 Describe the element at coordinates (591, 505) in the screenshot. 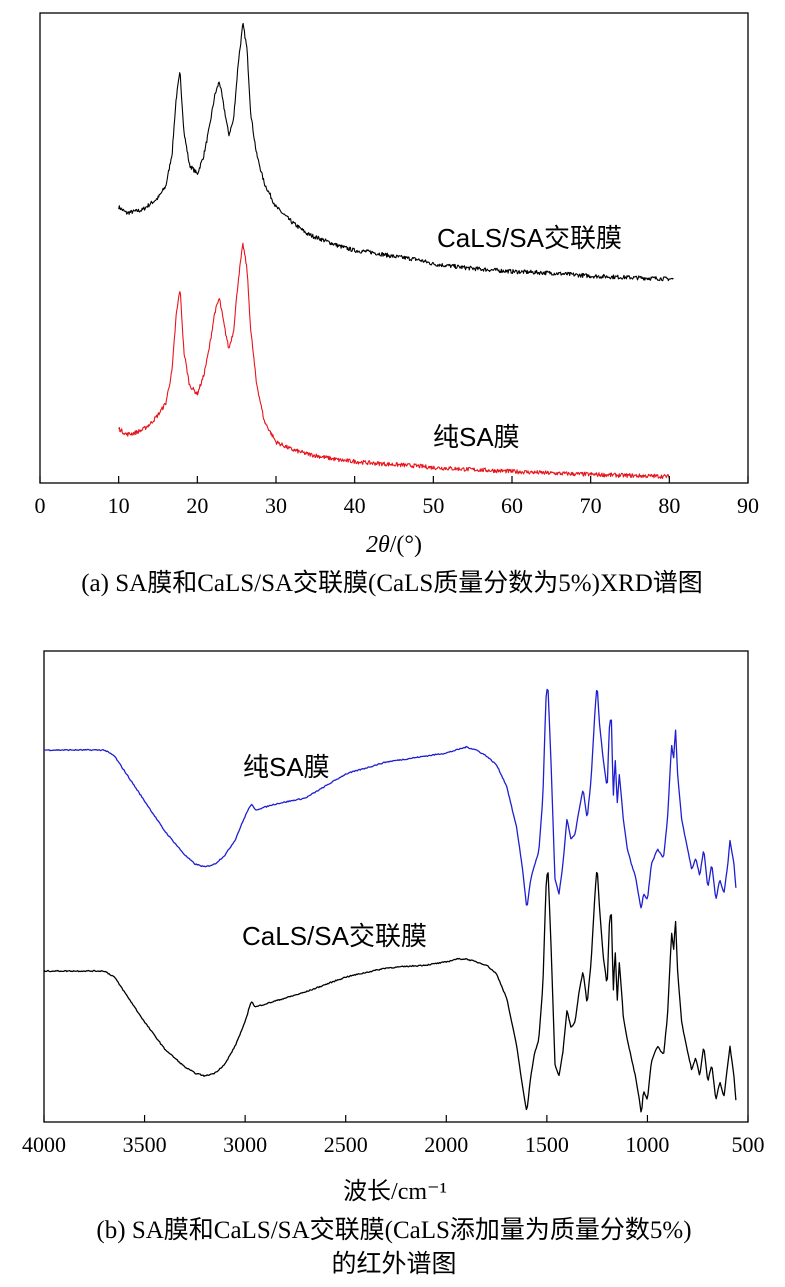

I see `x-tick-label: 70` at that location.